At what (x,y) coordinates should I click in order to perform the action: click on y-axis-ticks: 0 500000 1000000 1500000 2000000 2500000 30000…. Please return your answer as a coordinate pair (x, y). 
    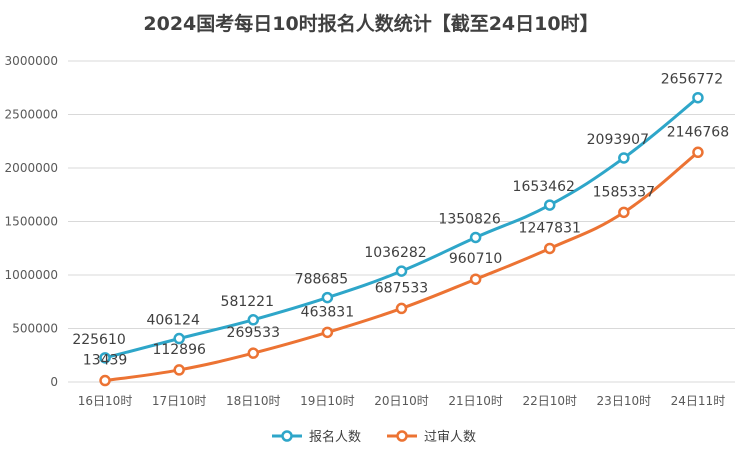
    Looking at the image, I should click on (31, 221).